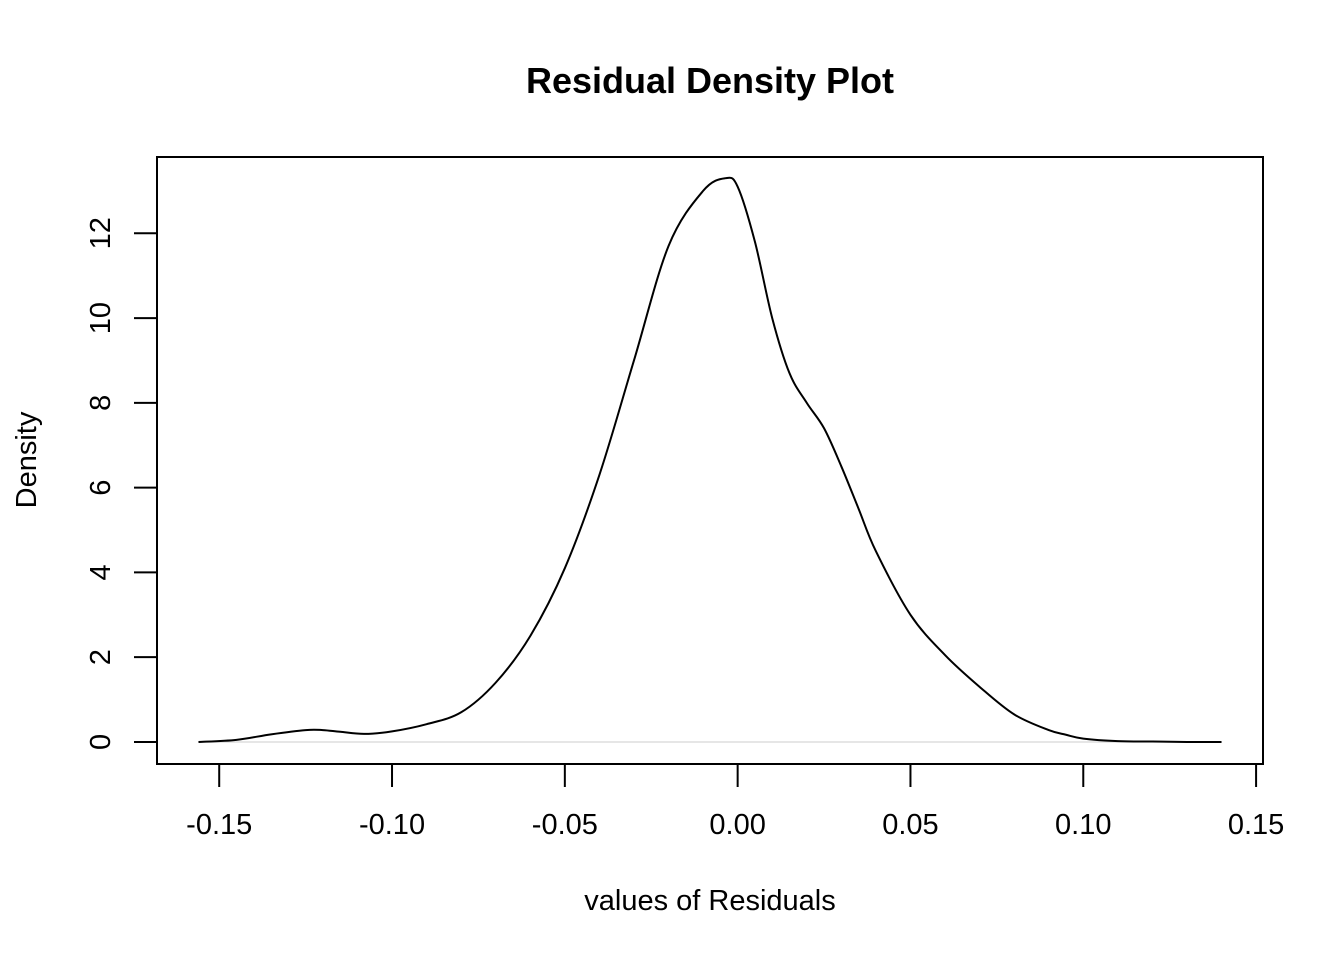 The width and height of the screenshot is (1344, 960). Describe the element at coordinates (1083, 825) in the screenshot. I see `x-tick-label: 0.10` at that location.